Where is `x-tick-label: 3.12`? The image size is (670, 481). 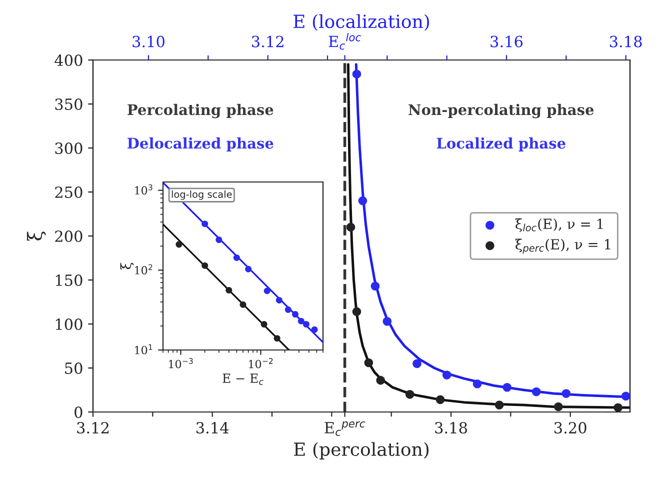
x-tick-label: 3.12 is located at coordinates (93, 428).